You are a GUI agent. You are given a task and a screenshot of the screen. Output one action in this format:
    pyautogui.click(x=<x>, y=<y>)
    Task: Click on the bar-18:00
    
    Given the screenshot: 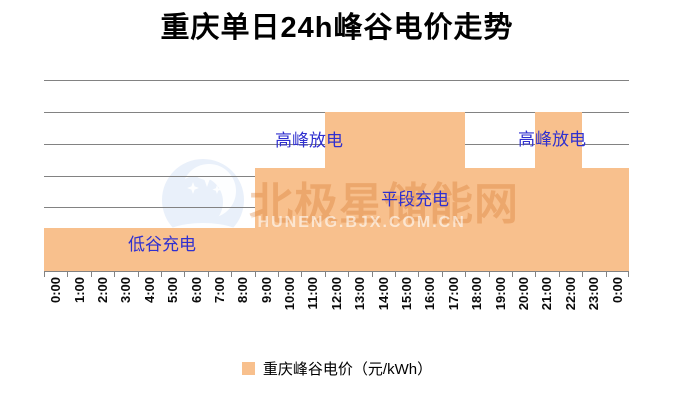 What is the action you would take?
    pyautogui.click(x=477, y=219)
    